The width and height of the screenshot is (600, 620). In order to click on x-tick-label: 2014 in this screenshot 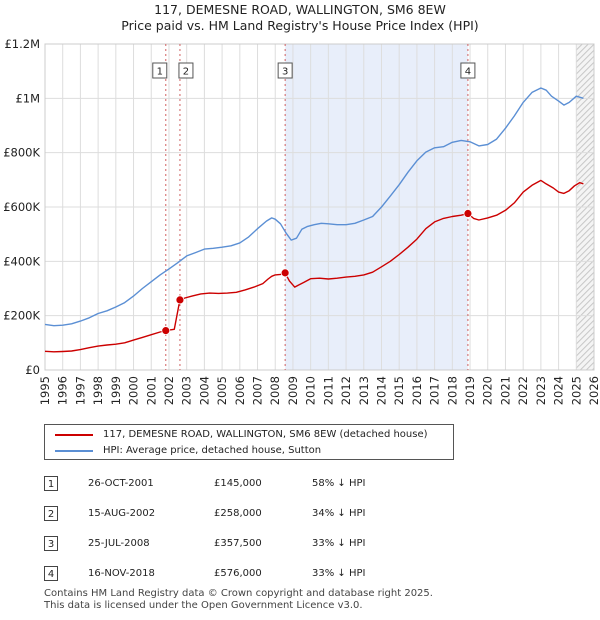, I will do `click(381, 390)`.